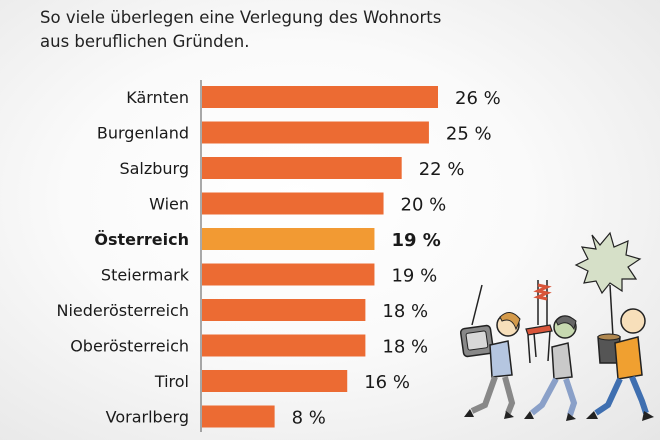 The image size is (660, 440). I want to click on person-with-plant, so click(614, 326).